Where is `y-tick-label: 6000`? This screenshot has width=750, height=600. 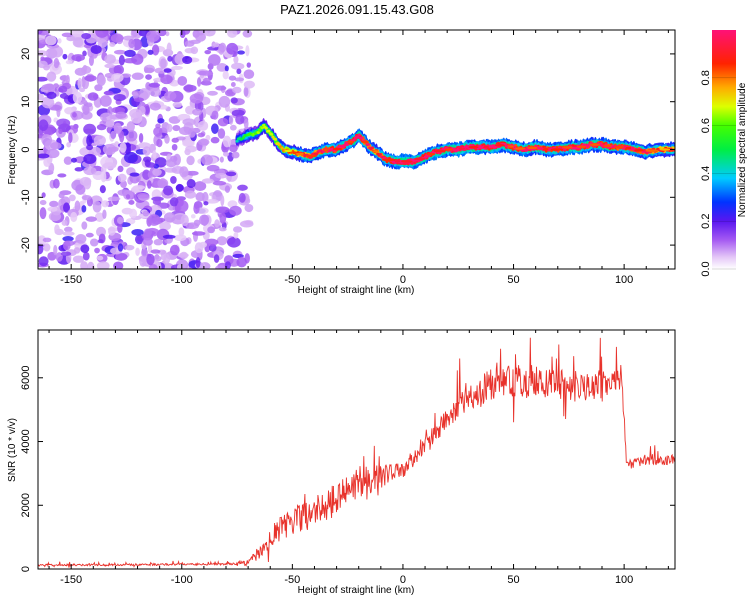 y-tick-label: 6000 is located at coordinates (26, 378).